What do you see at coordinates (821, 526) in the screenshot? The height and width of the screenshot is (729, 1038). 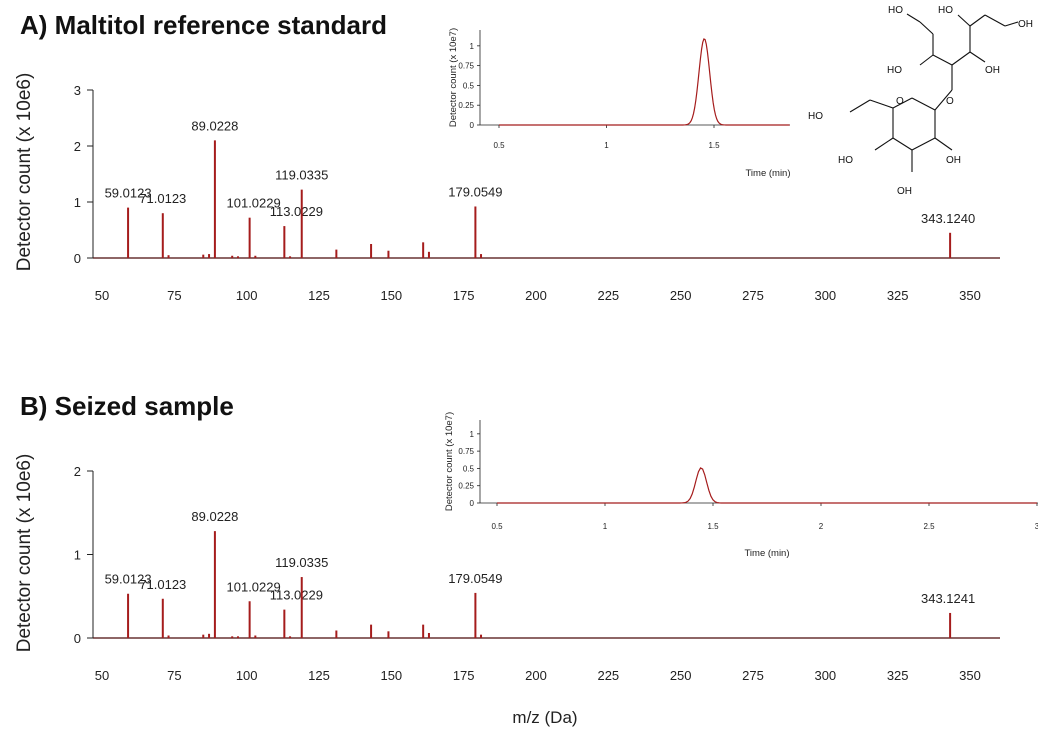 I see `inset-x-tick-label: 2` at bounding box center [821, 526].